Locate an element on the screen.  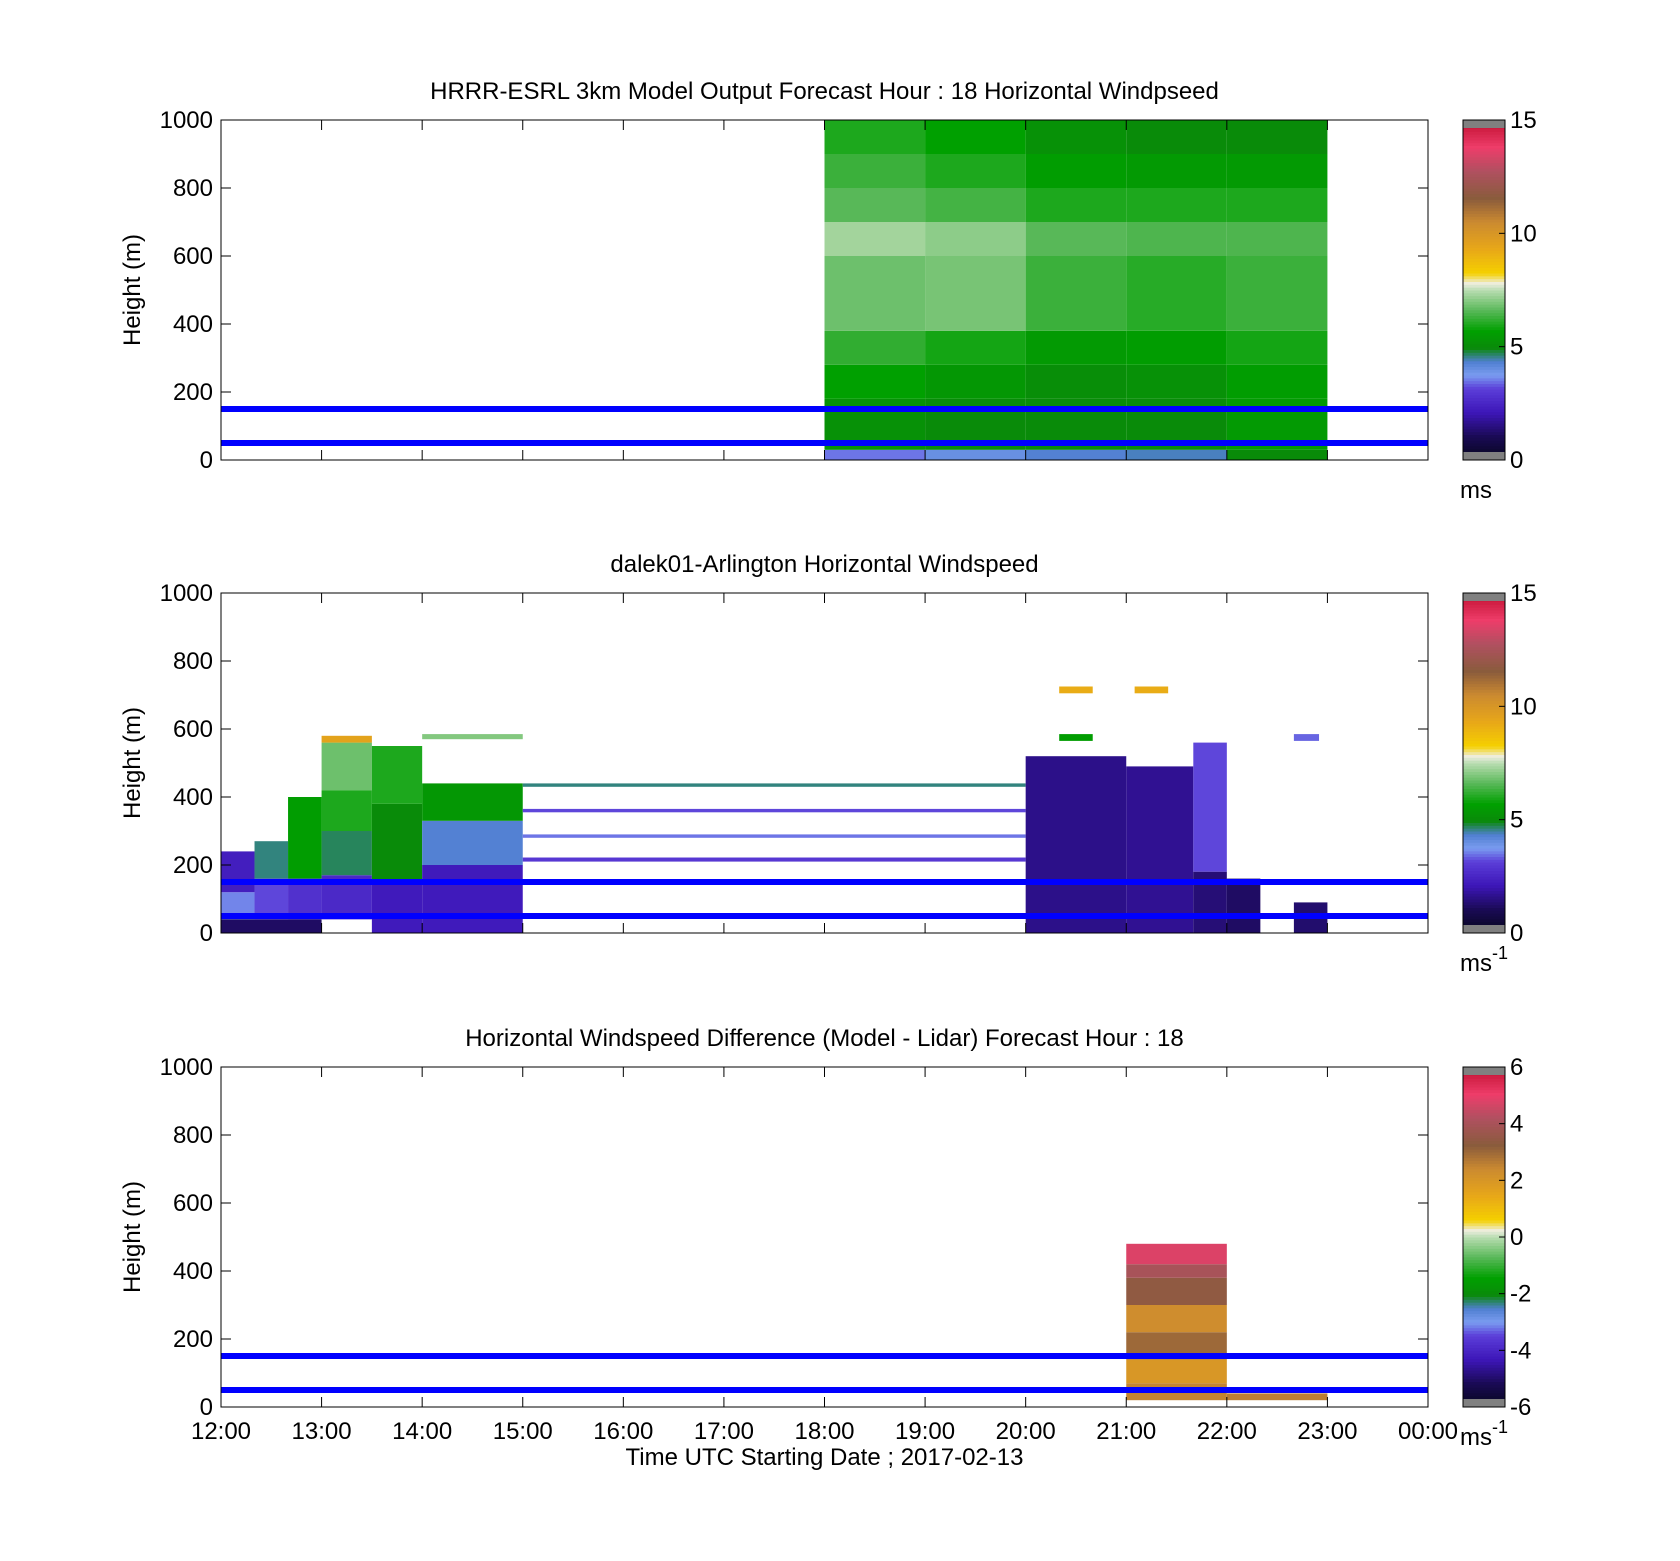
x-axis-label: Time UTC Starting Date ; 2017-02-13 is located at coordinates (825, 1457).